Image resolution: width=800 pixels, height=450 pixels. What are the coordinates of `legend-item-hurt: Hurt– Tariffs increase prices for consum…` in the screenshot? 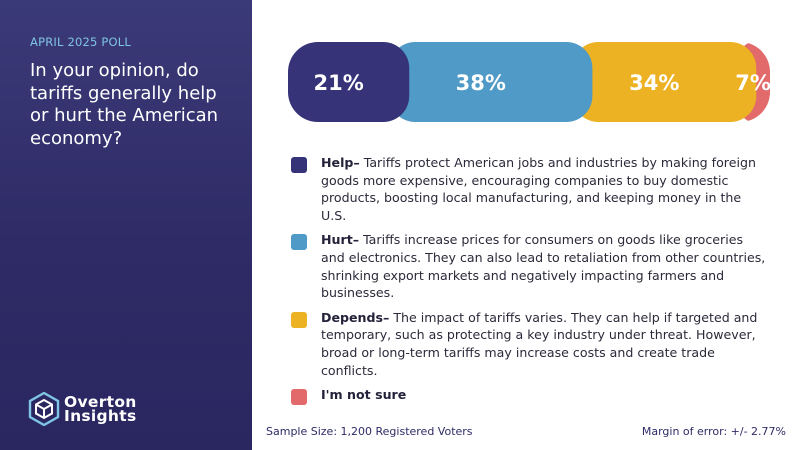 It's located at (530, 266).